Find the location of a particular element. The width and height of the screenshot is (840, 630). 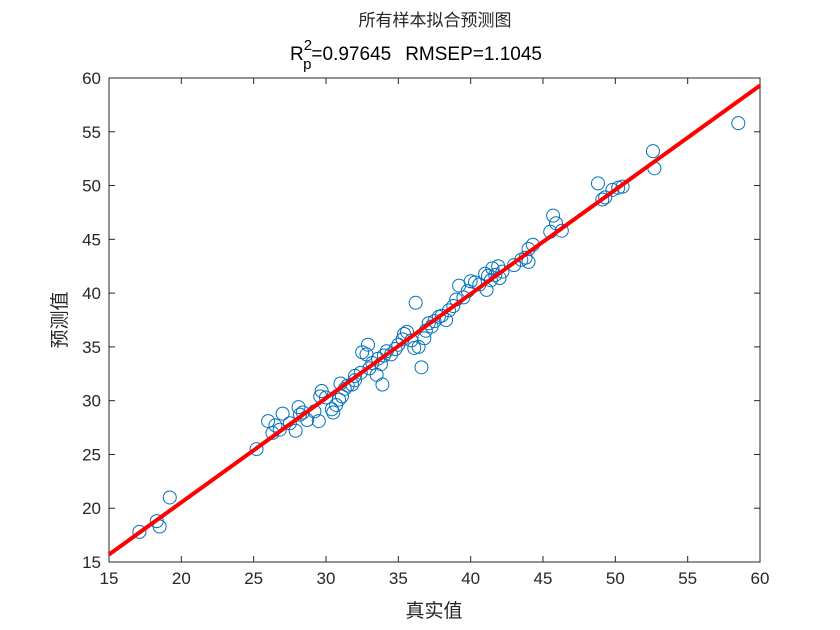

y-tick-label: 60 is located at coordinates (91, 78).